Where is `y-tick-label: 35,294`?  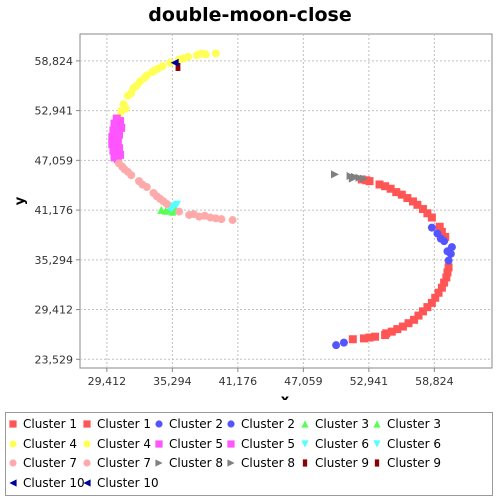
y-tick-label: 35,294 is located at coordinates (54, 260).